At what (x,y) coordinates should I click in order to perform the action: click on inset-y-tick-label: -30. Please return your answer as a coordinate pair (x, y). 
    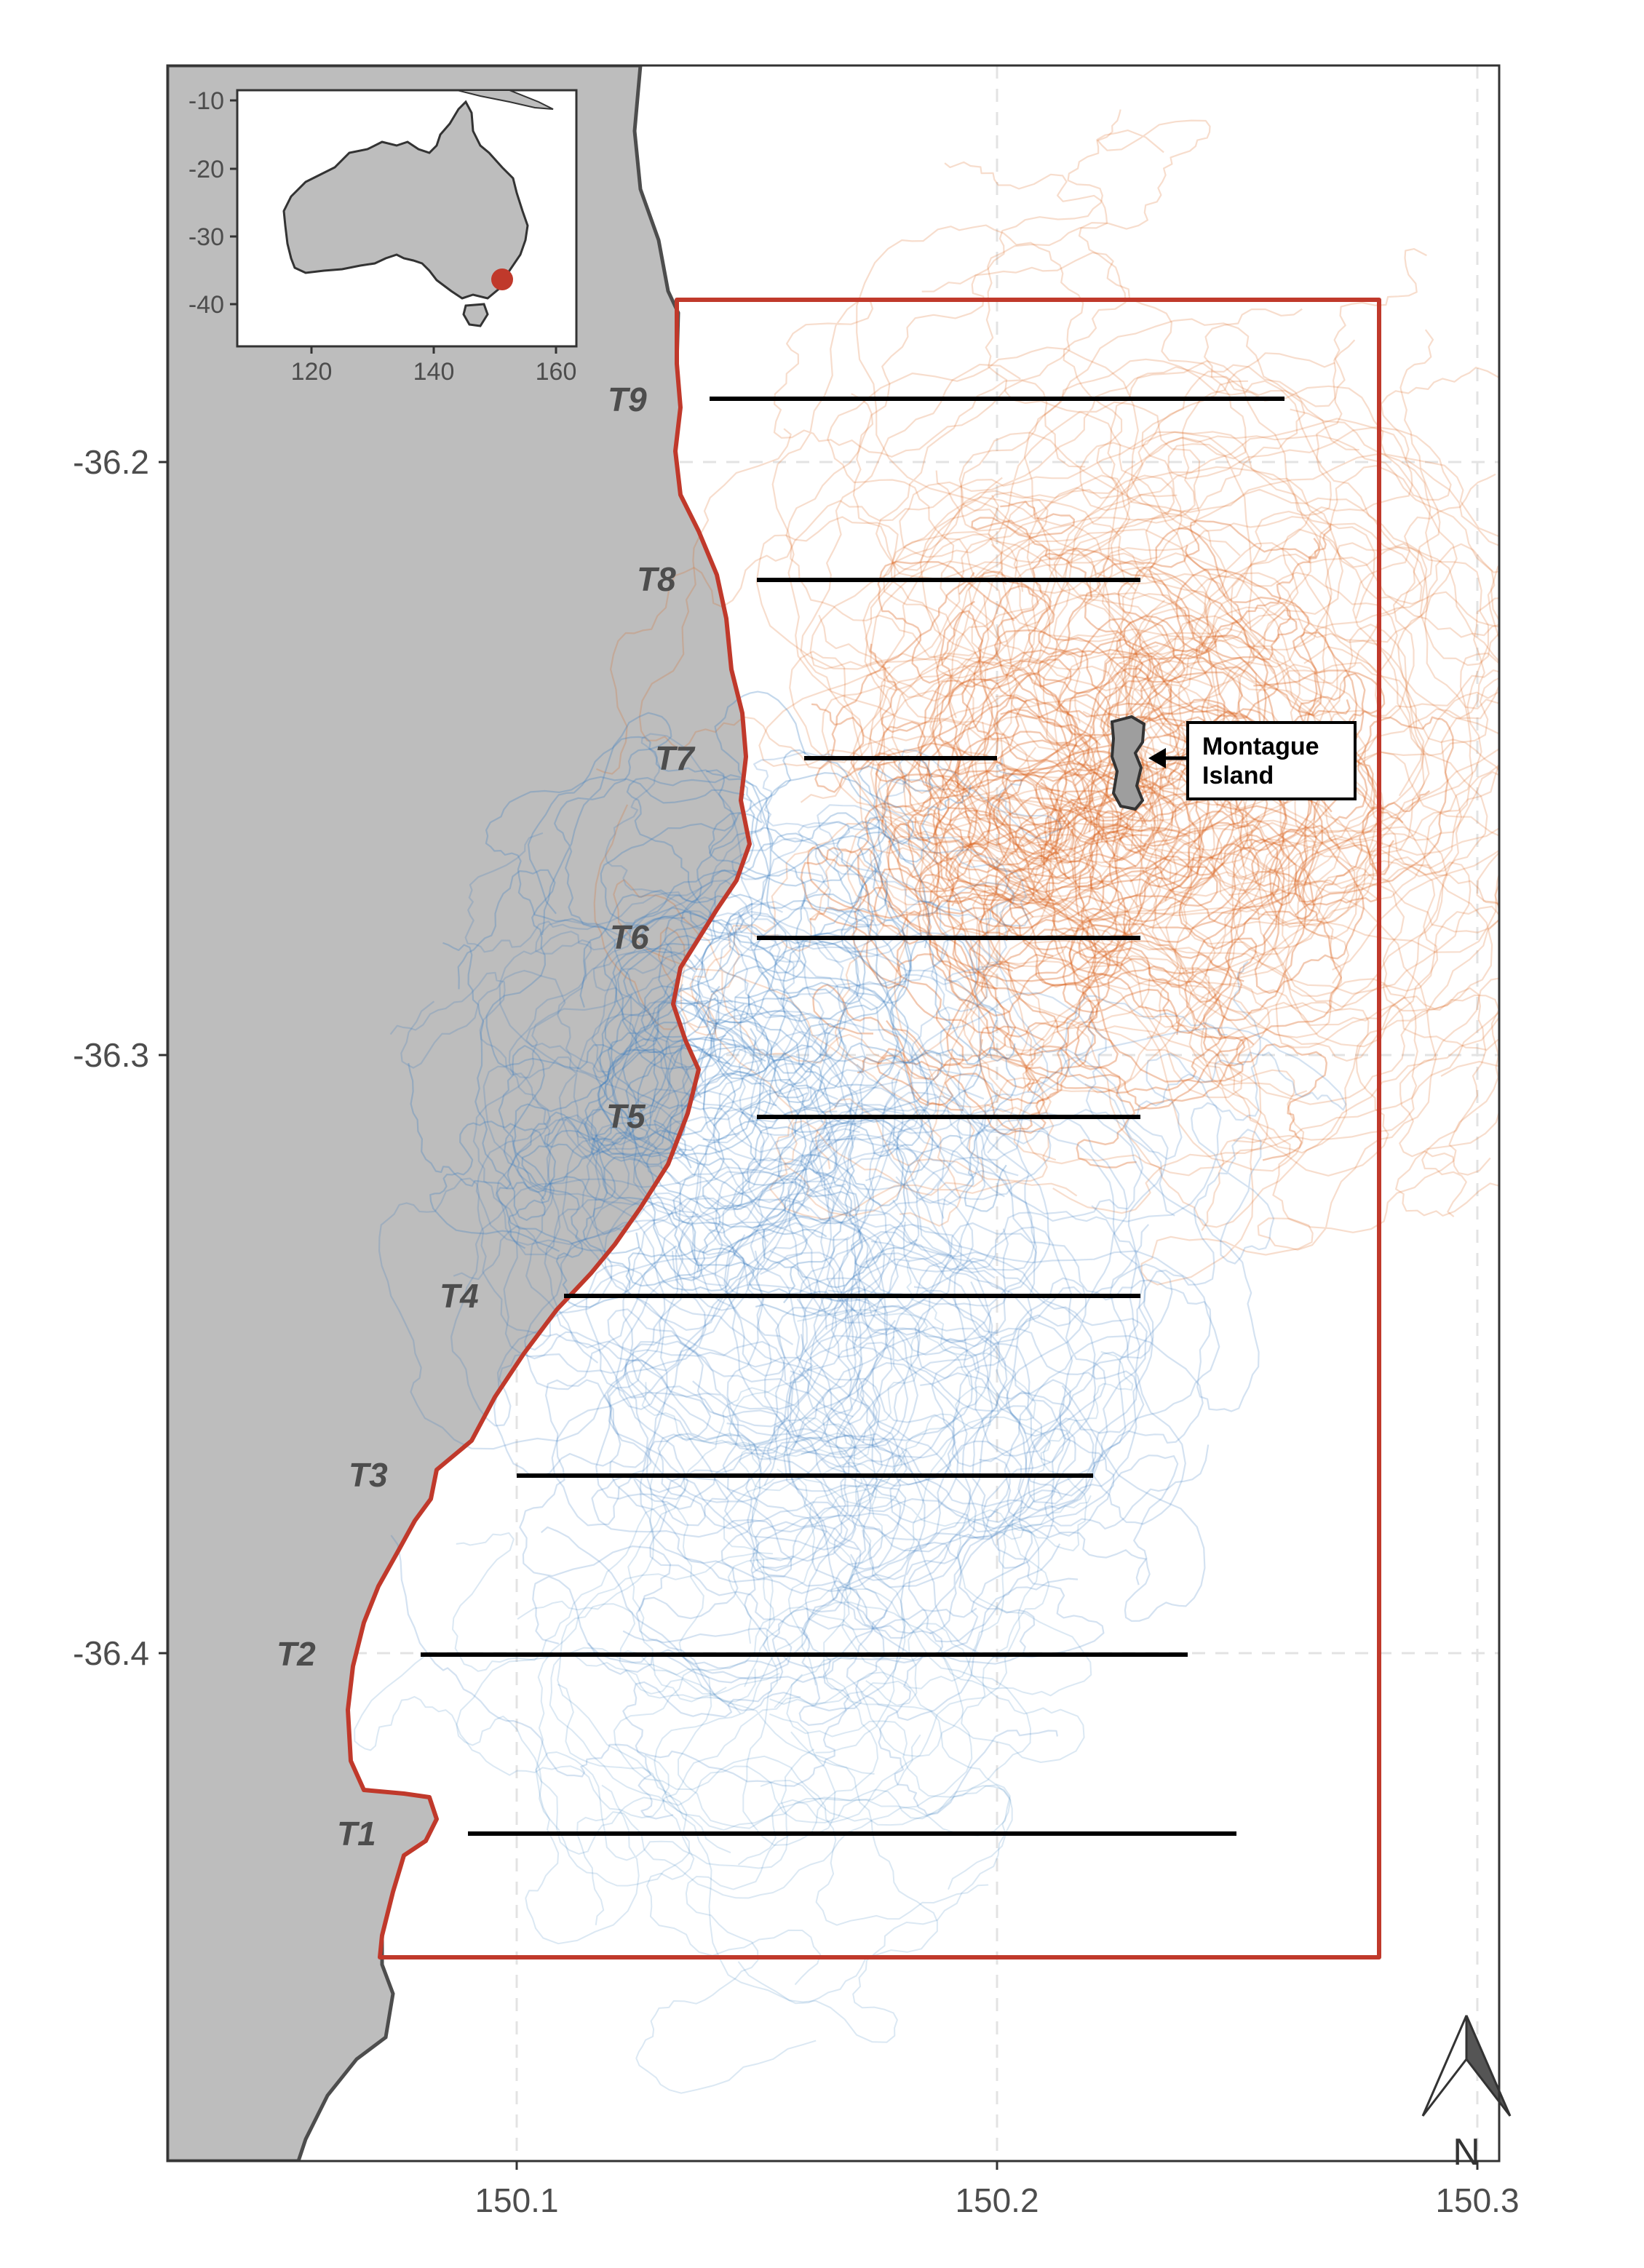
    Looking at the image, I should click on (206, 237).